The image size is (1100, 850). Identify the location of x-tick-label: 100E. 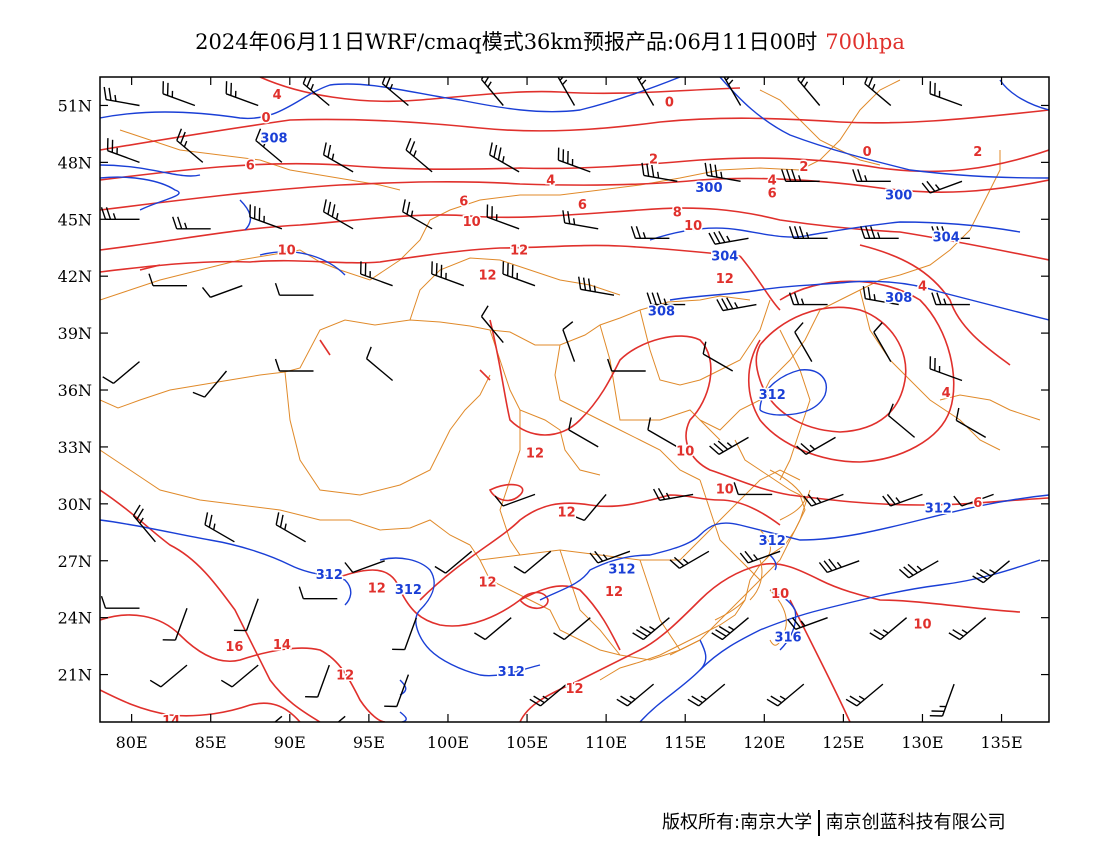
(448, 742).